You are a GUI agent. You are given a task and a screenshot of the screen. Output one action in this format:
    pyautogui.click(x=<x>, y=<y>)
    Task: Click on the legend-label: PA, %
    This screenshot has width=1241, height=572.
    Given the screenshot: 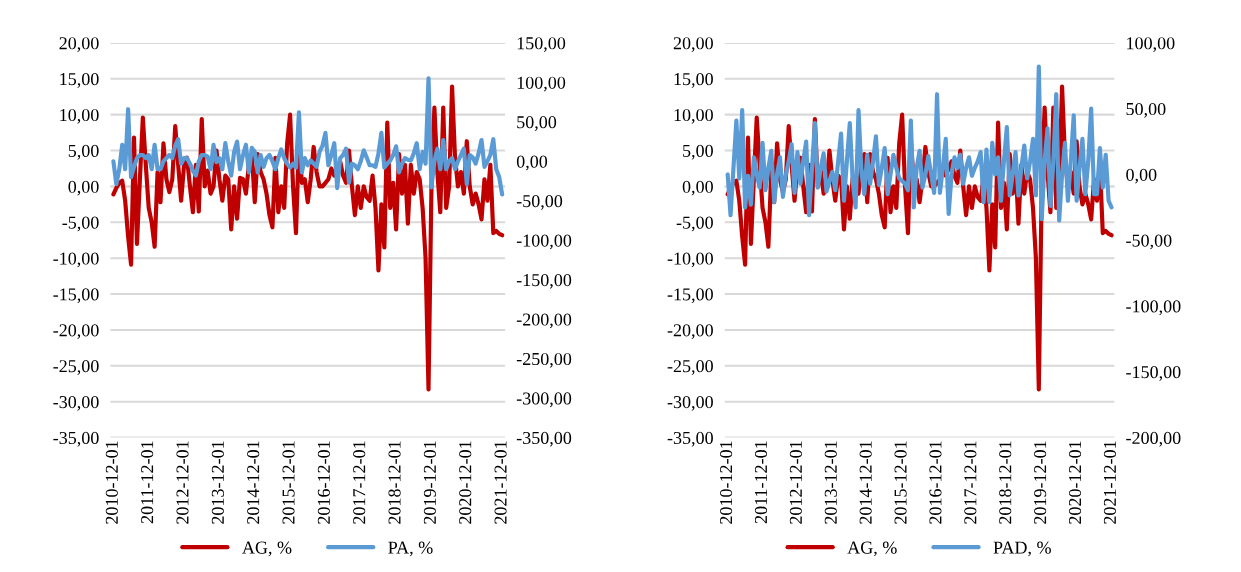 What is the action you would take?
    pyautogui.click(x=410, y=549)
    